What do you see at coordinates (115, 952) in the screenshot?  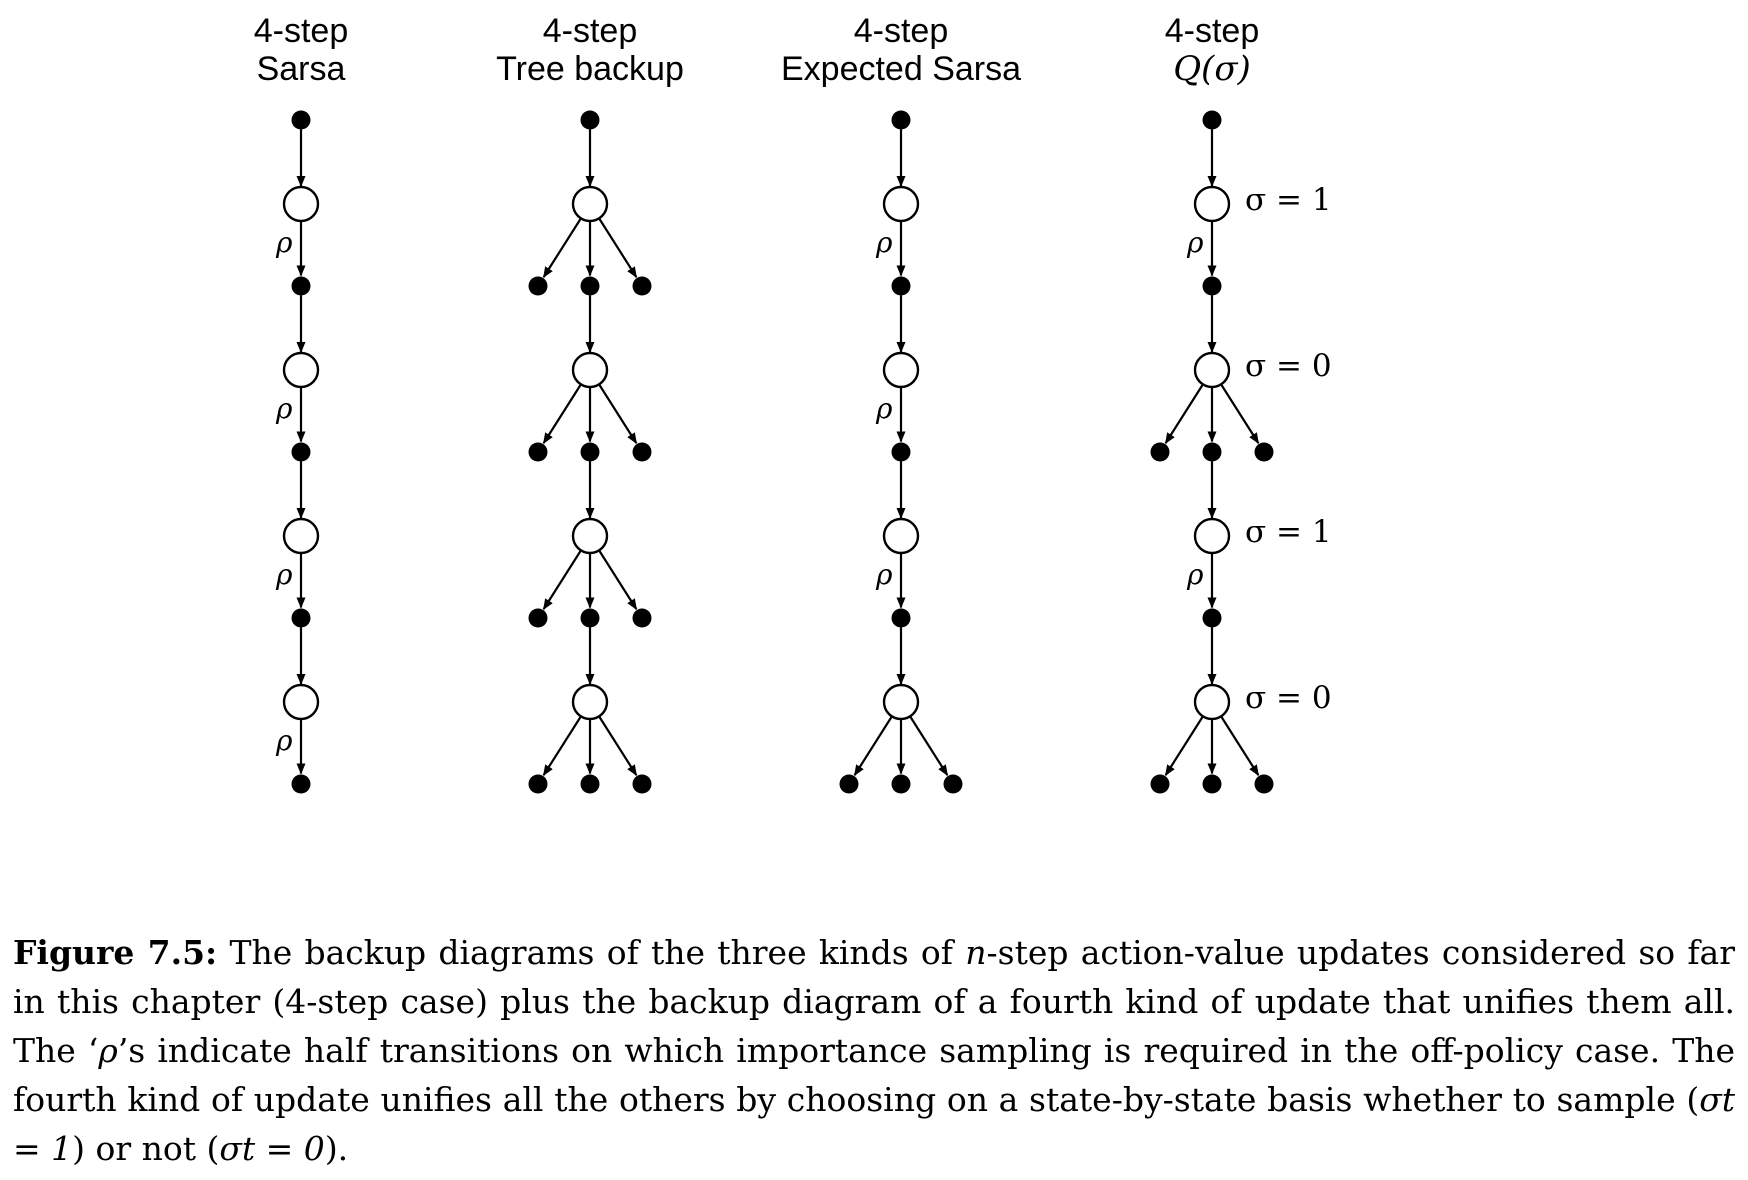 I see `figure-label: Figure 7.5:` at bounding box center [115, 952].